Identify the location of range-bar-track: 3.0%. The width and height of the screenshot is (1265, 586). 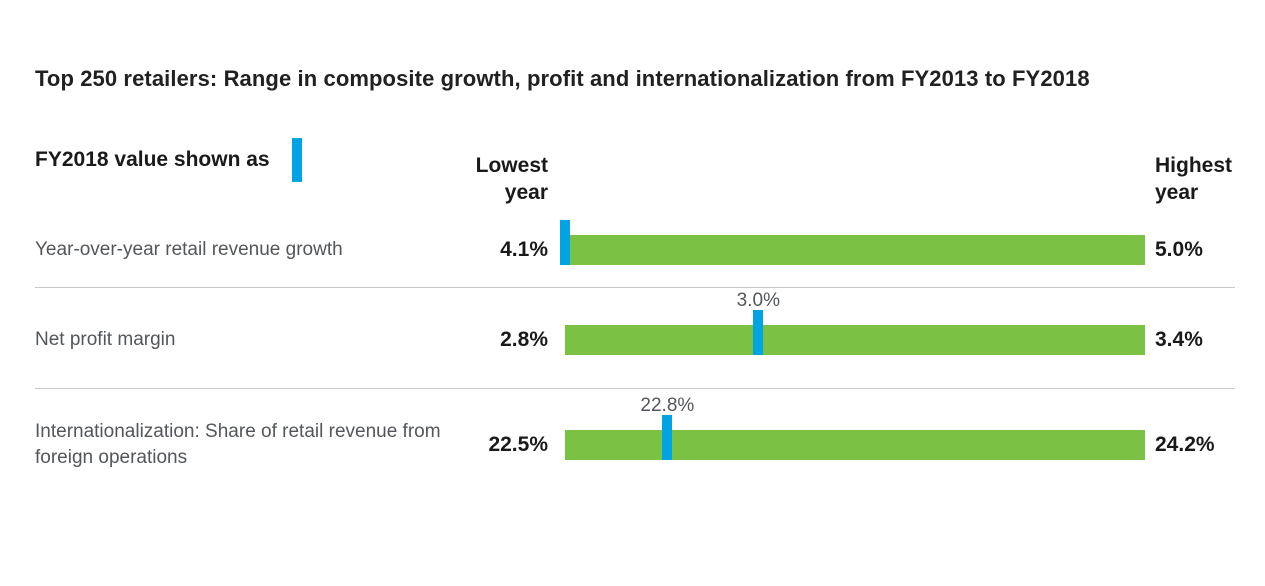
(855, 322).